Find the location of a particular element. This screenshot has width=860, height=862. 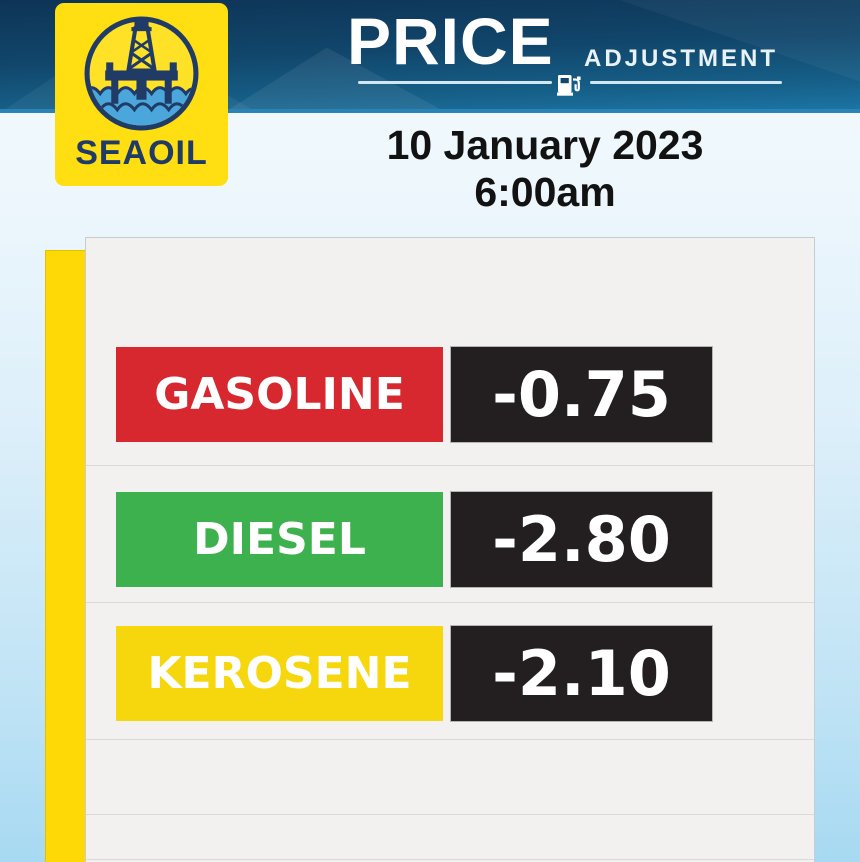

banner-title: PRICE is located at coordinates (450, 41).